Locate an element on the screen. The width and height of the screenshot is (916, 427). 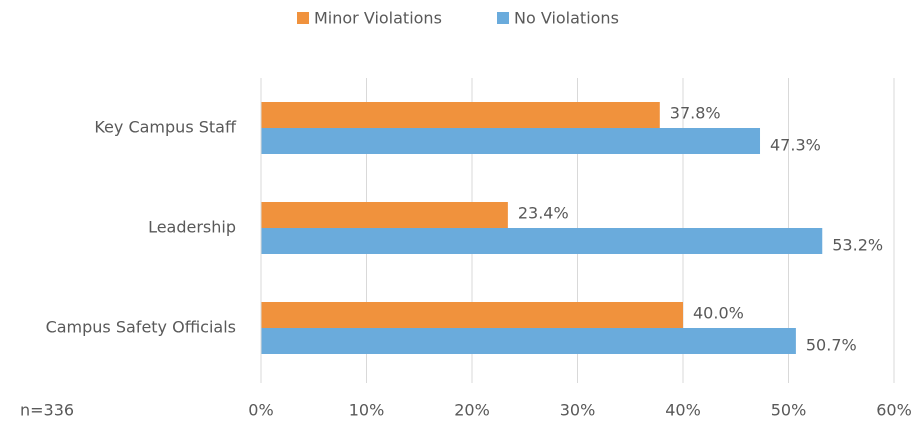
y-tick-label: Campus Safety Officials is located at coordinates (141, 327).